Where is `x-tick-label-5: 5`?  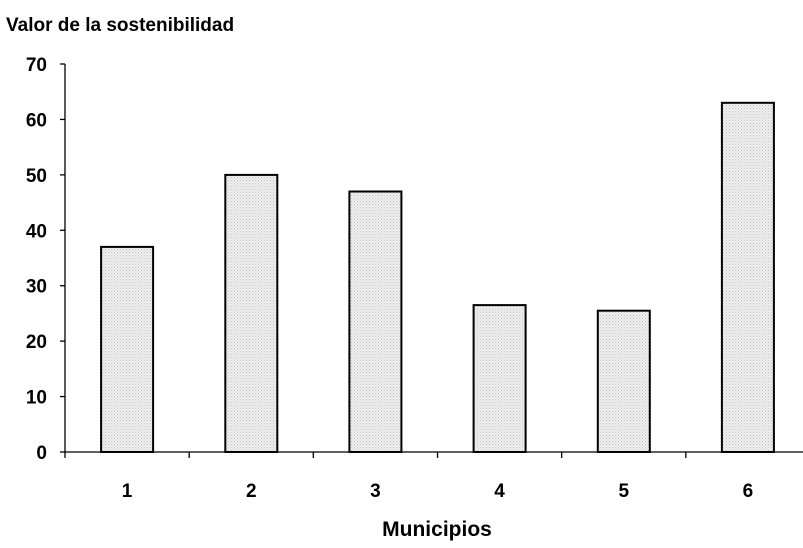 x-tick-label-5: 5 is located at coordinates (624, 491).